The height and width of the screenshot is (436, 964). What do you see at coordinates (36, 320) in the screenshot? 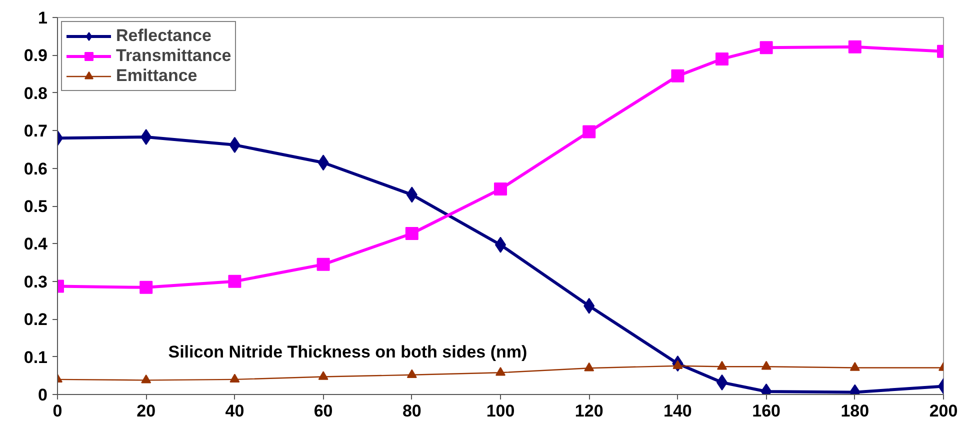
I see `y-tick-label: 0.2` at bounding box center [36, 320].